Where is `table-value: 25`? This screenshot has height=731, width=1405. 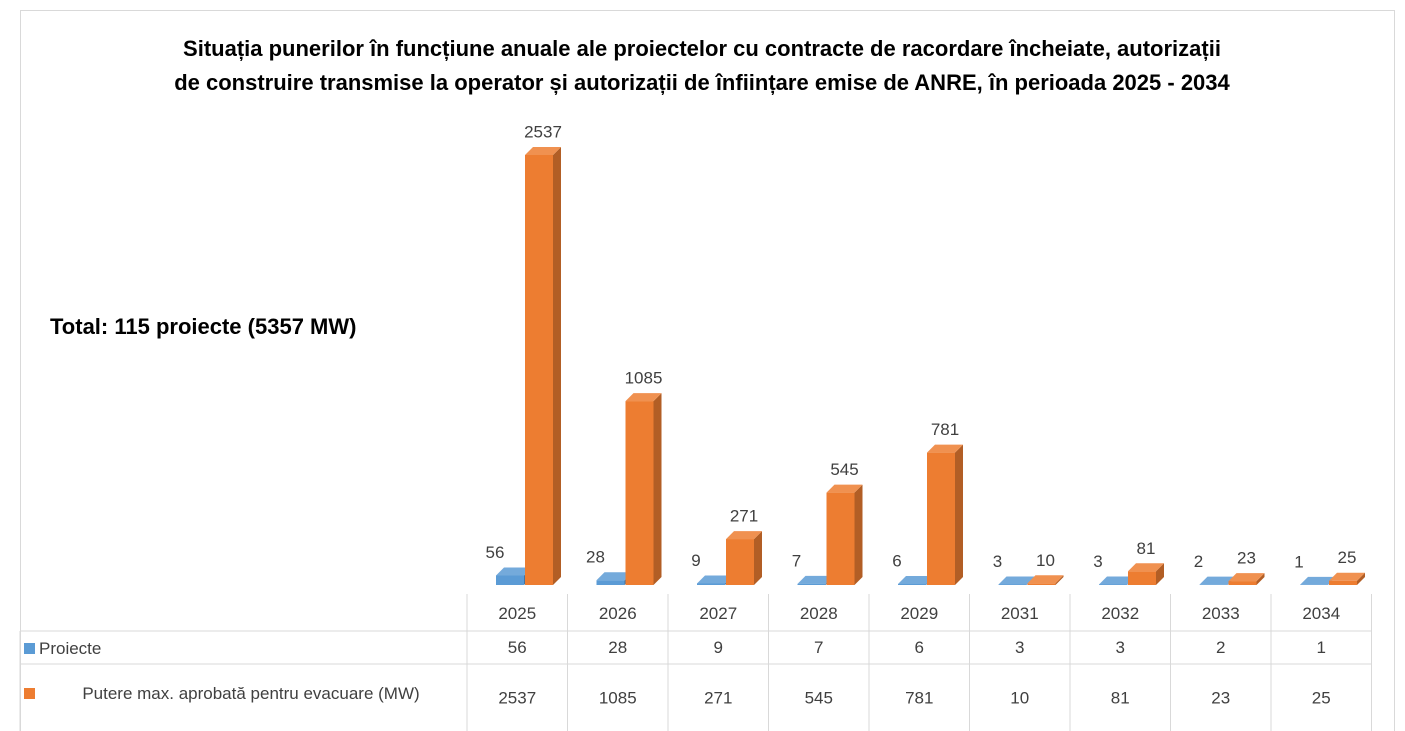
table-value: 25 is located at coordinates (1321, 697).